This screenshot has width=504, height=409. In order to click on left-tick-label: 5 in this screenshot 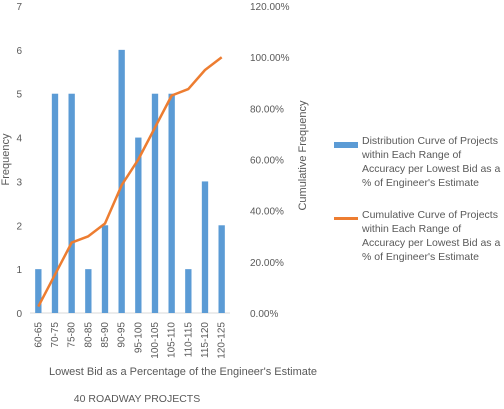, I will do `click(19, 95)`.